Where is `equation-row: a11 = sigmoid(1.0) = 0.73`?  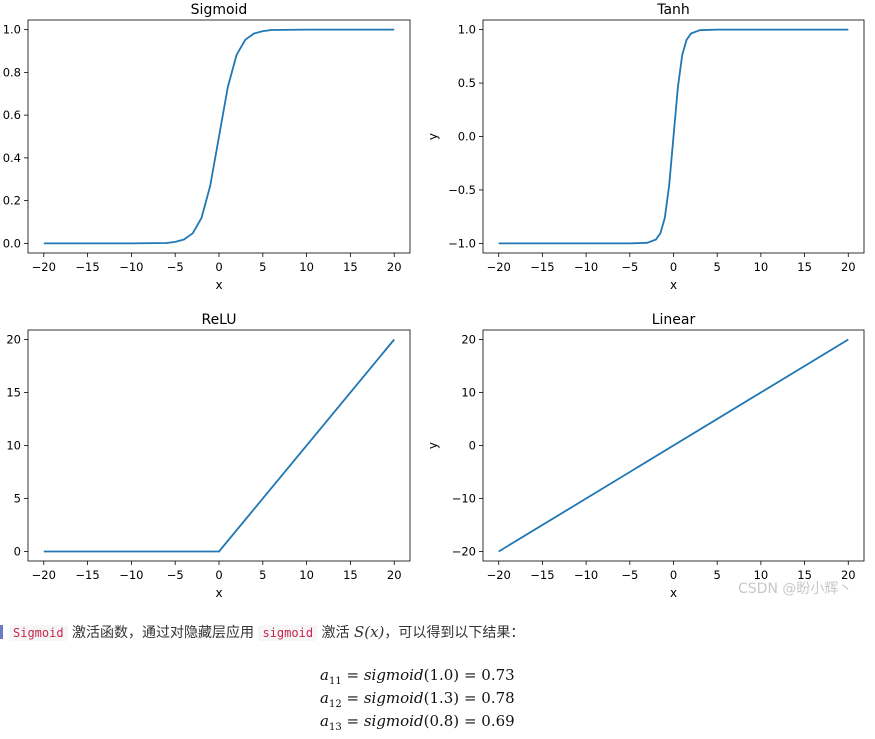
equation-row: a11 = sigmoid(1.0) = 0.73 is located at coordinates (440, 675).